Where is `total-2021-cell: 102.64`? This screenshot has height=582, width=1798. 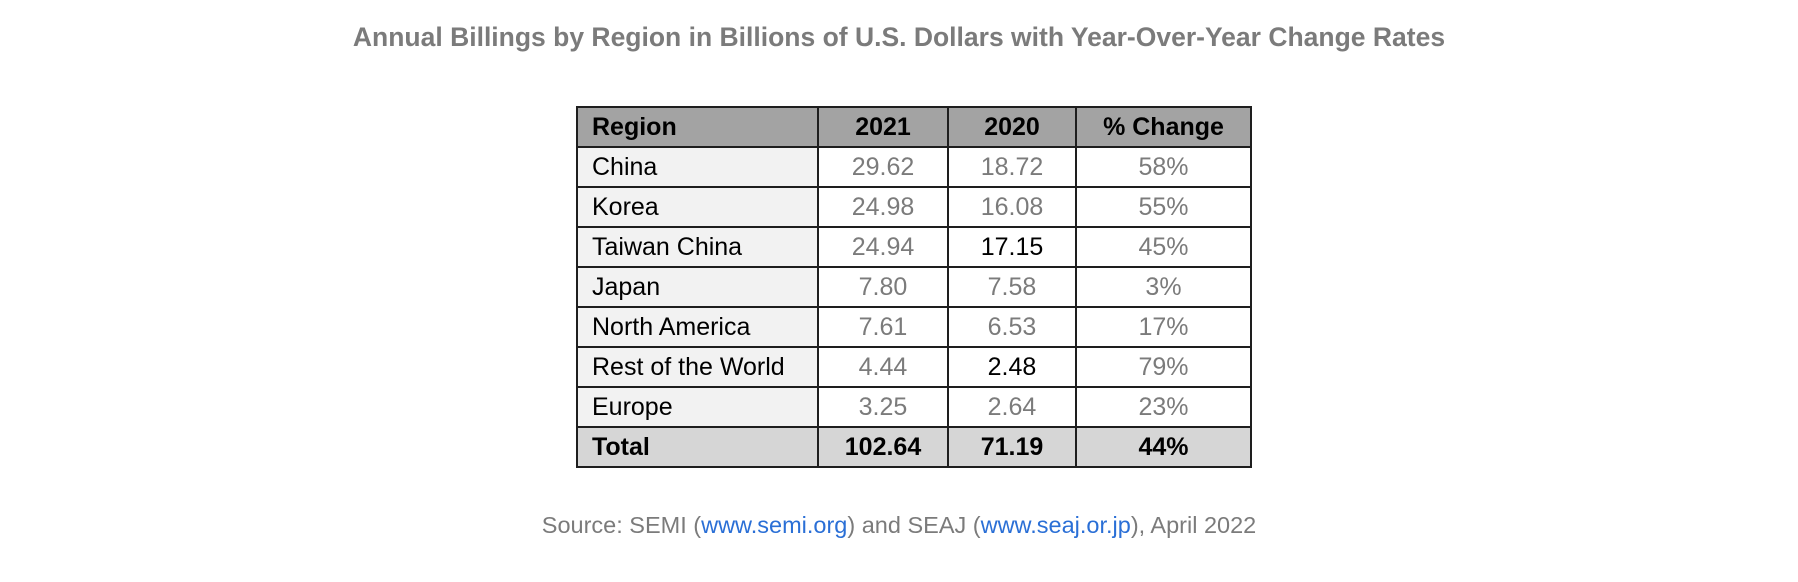 total-2021-cell: 102.64 is located at coordinates (883, 447).